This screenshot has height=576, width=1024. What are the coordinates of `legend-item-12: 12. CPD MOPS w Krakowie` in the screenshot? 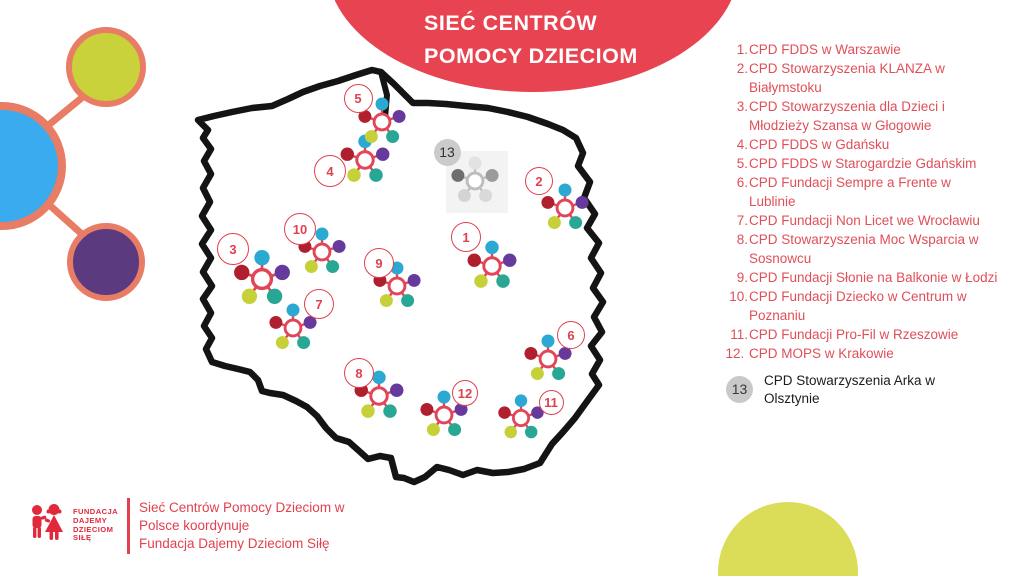 It's located at (866, 353).